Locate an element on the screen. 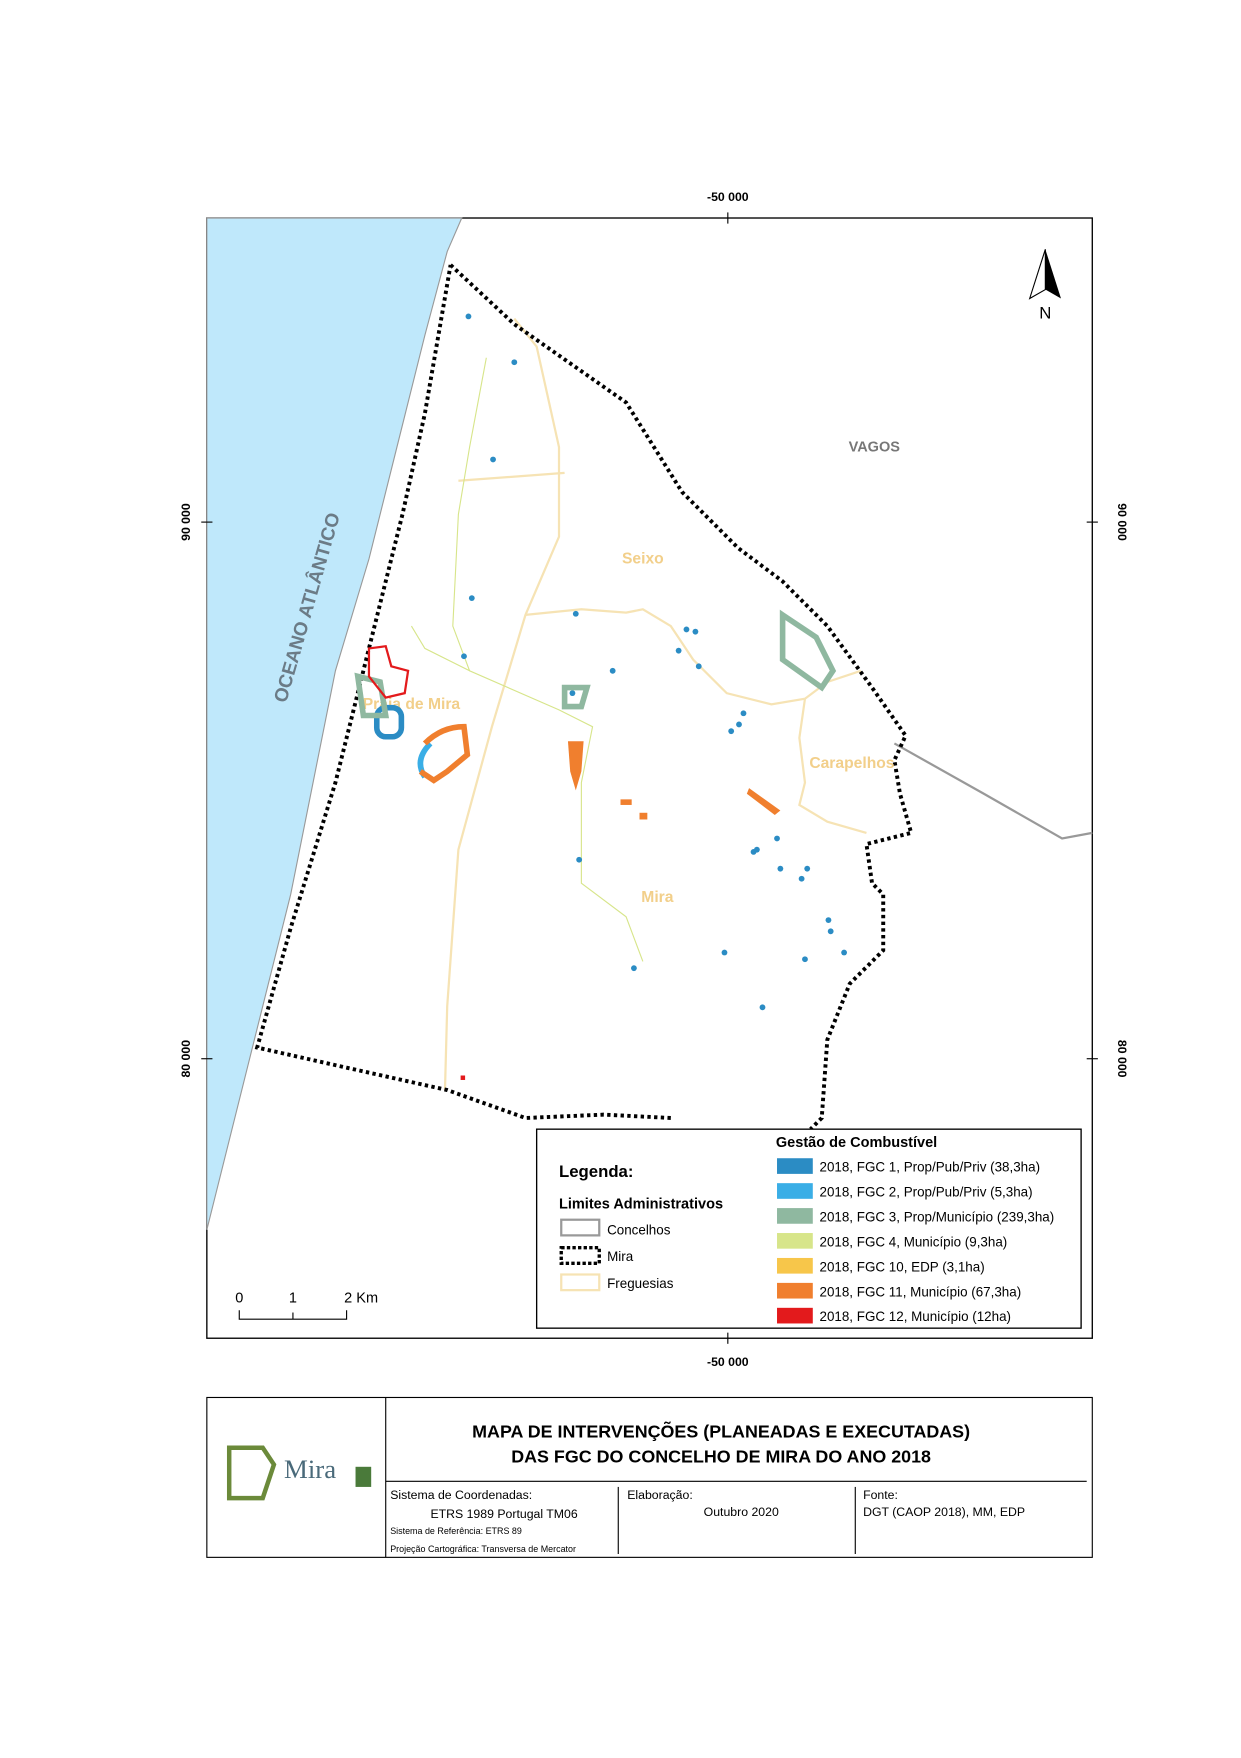 The width and height of the screenshot is (1241, 1758). legend-item: 2018, FGC 10, EDP (3,1ha) is located at coordinates (902, 1266).